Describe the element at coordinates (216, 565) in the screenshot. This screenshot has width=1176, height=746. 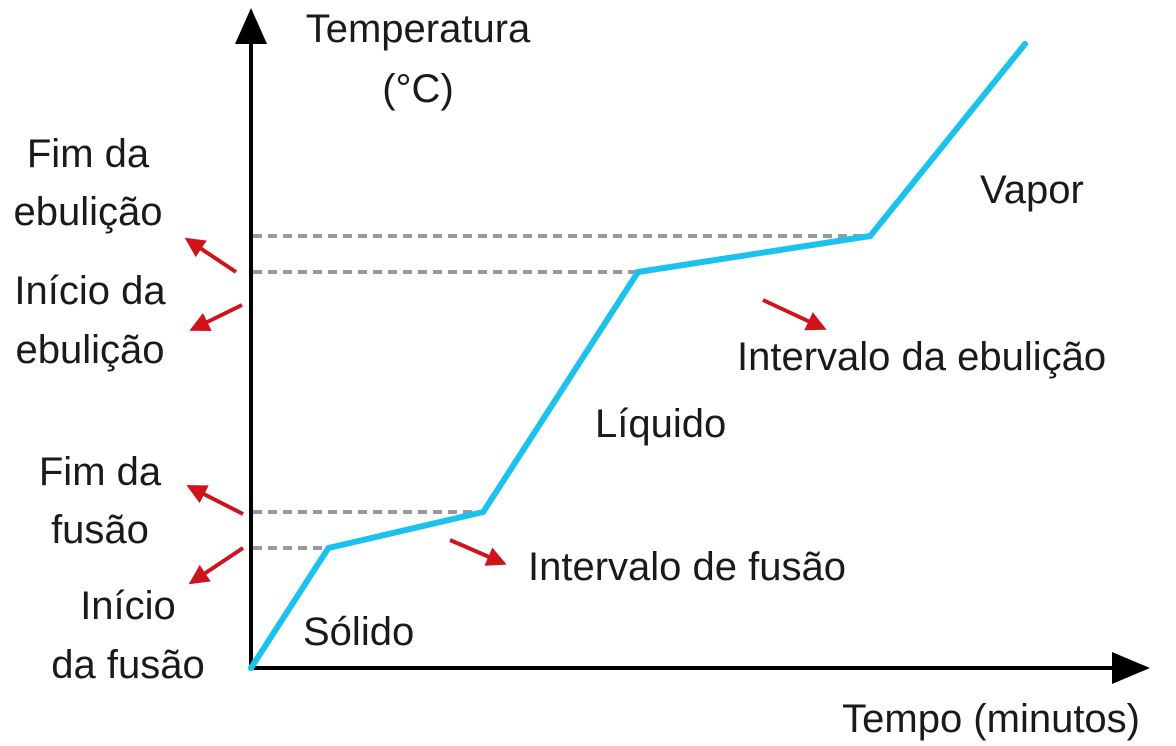
I see `level-arrow-start-fusion` at that location.